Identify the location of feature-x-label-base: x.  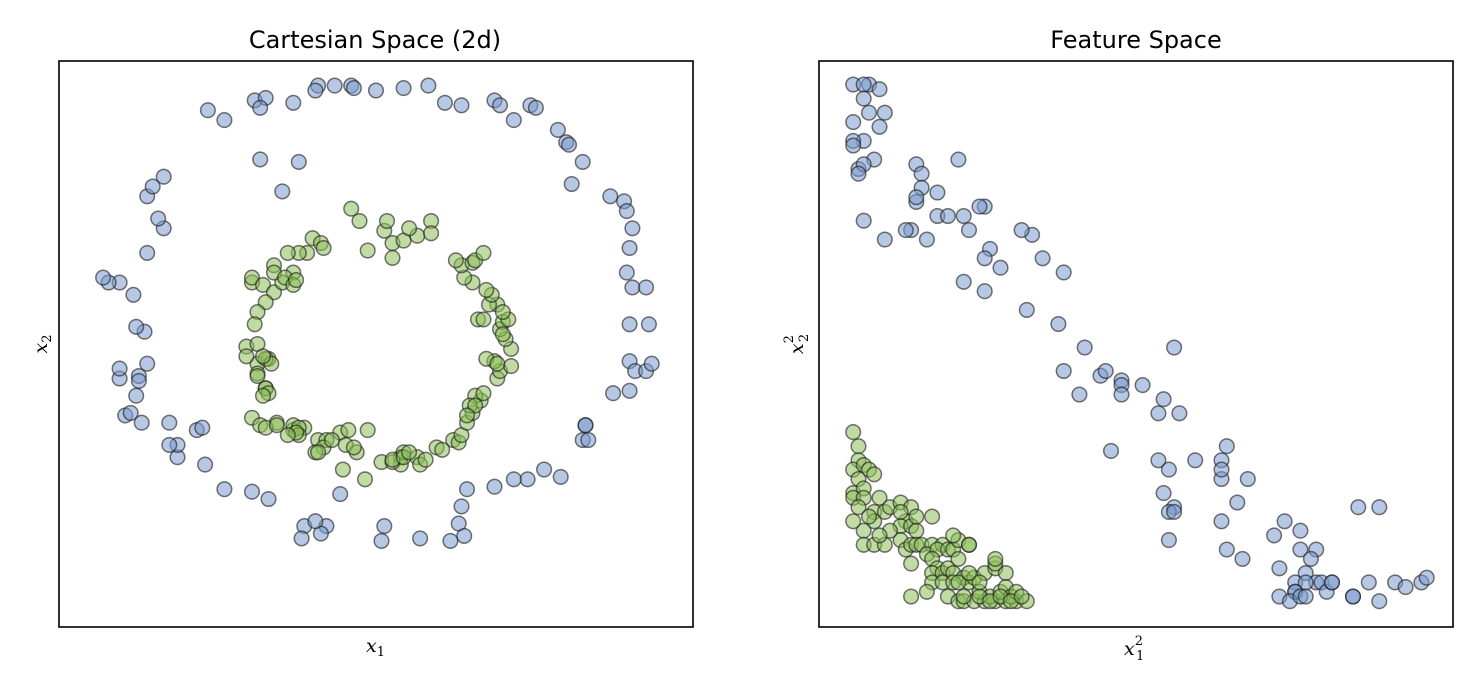
(1129, 649).